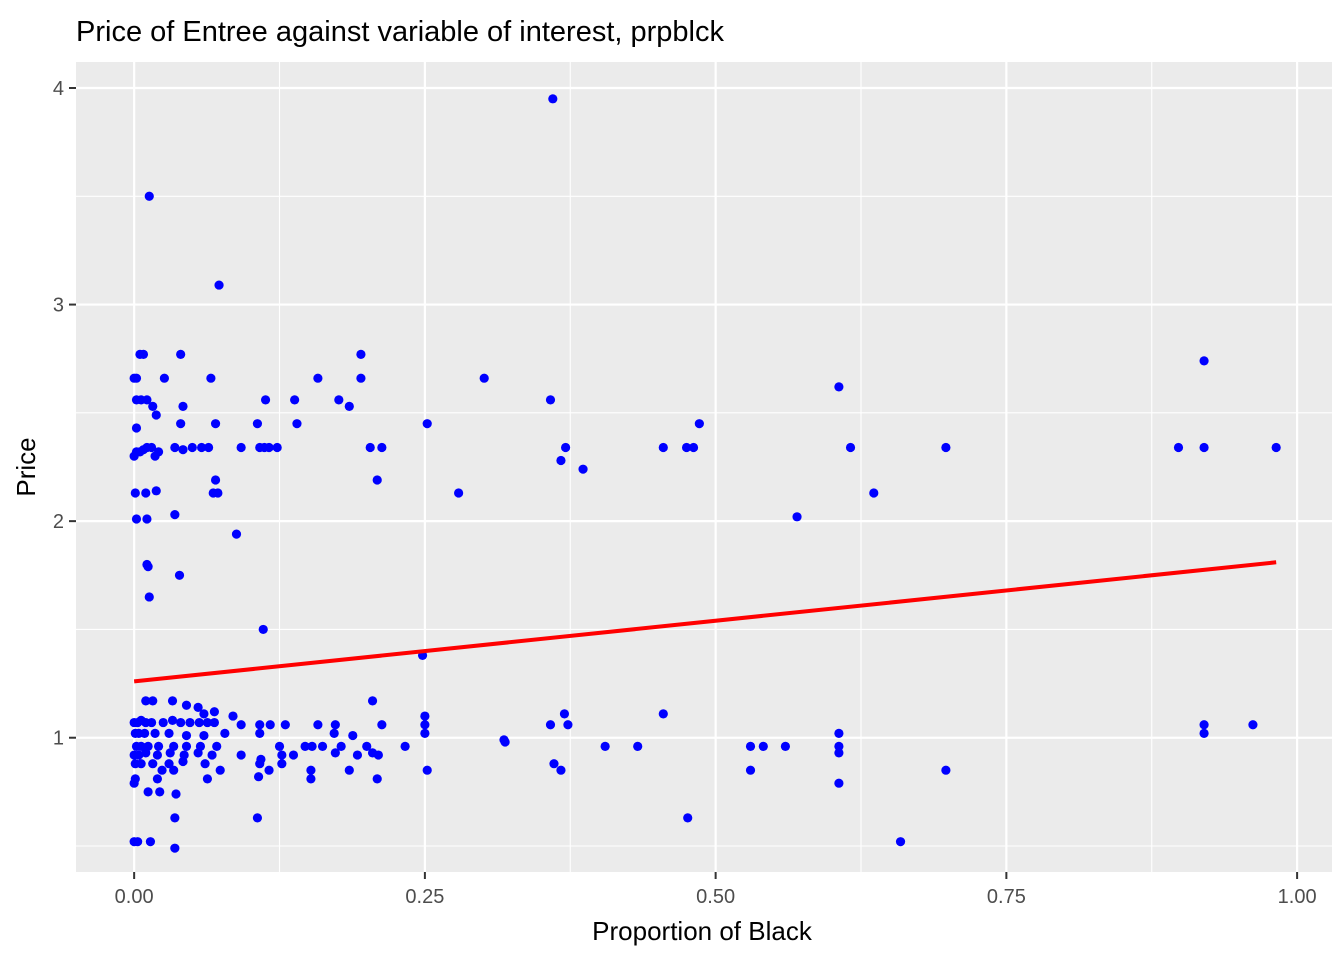 The image size is (1344, 960). I want to click on y-tick-label: 4, so click(58, 89).